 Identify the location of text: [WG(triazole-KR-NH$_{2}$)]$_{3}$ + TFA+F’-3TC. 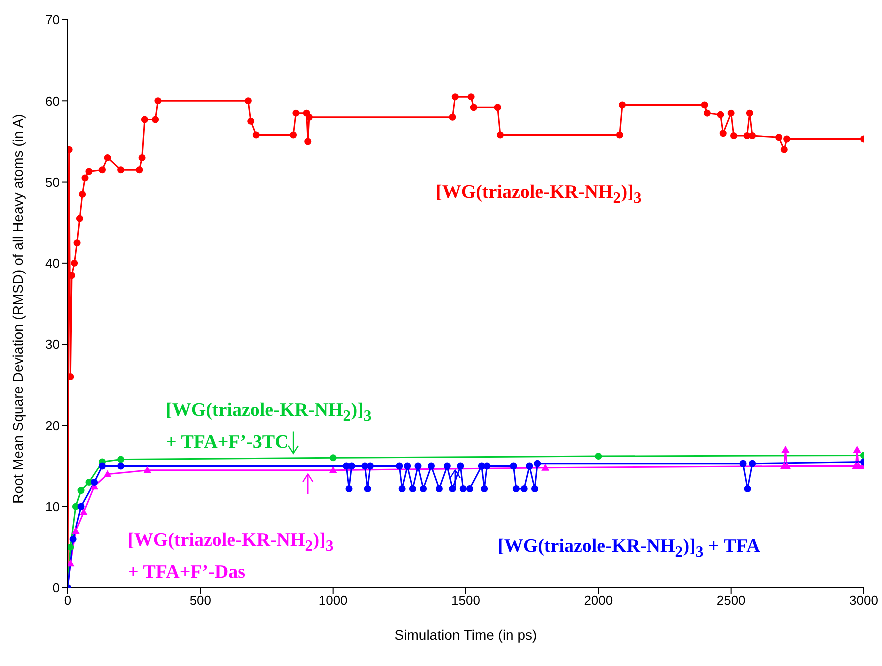
(269, 426).